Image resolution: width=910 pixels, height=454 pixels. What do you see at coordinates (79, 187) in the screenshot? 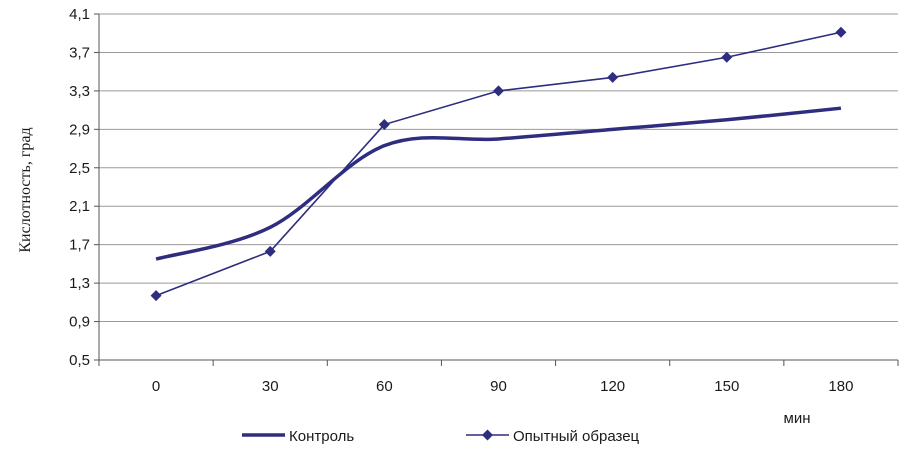
I see `y-tick-labels: 0,5 0,9 1,3 1,7 2,1 2,5 2,9 3,3 3,7 4,1` at bounding box center [79, 187].